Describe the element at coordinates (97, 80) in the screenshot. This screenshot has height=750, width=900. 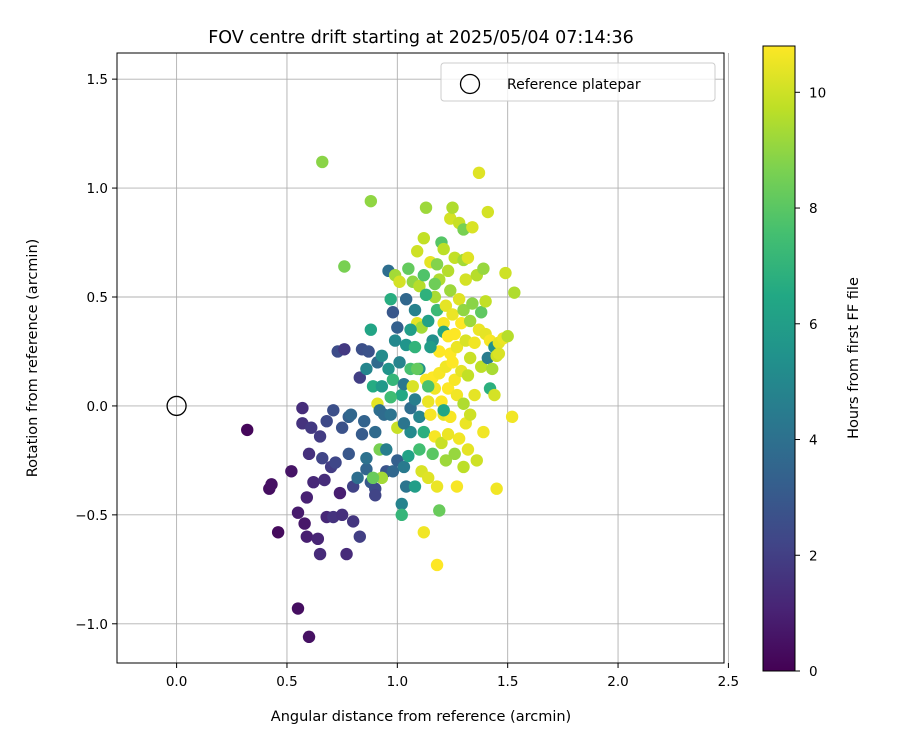
I see `y-tick-label: 1.5` at that location.